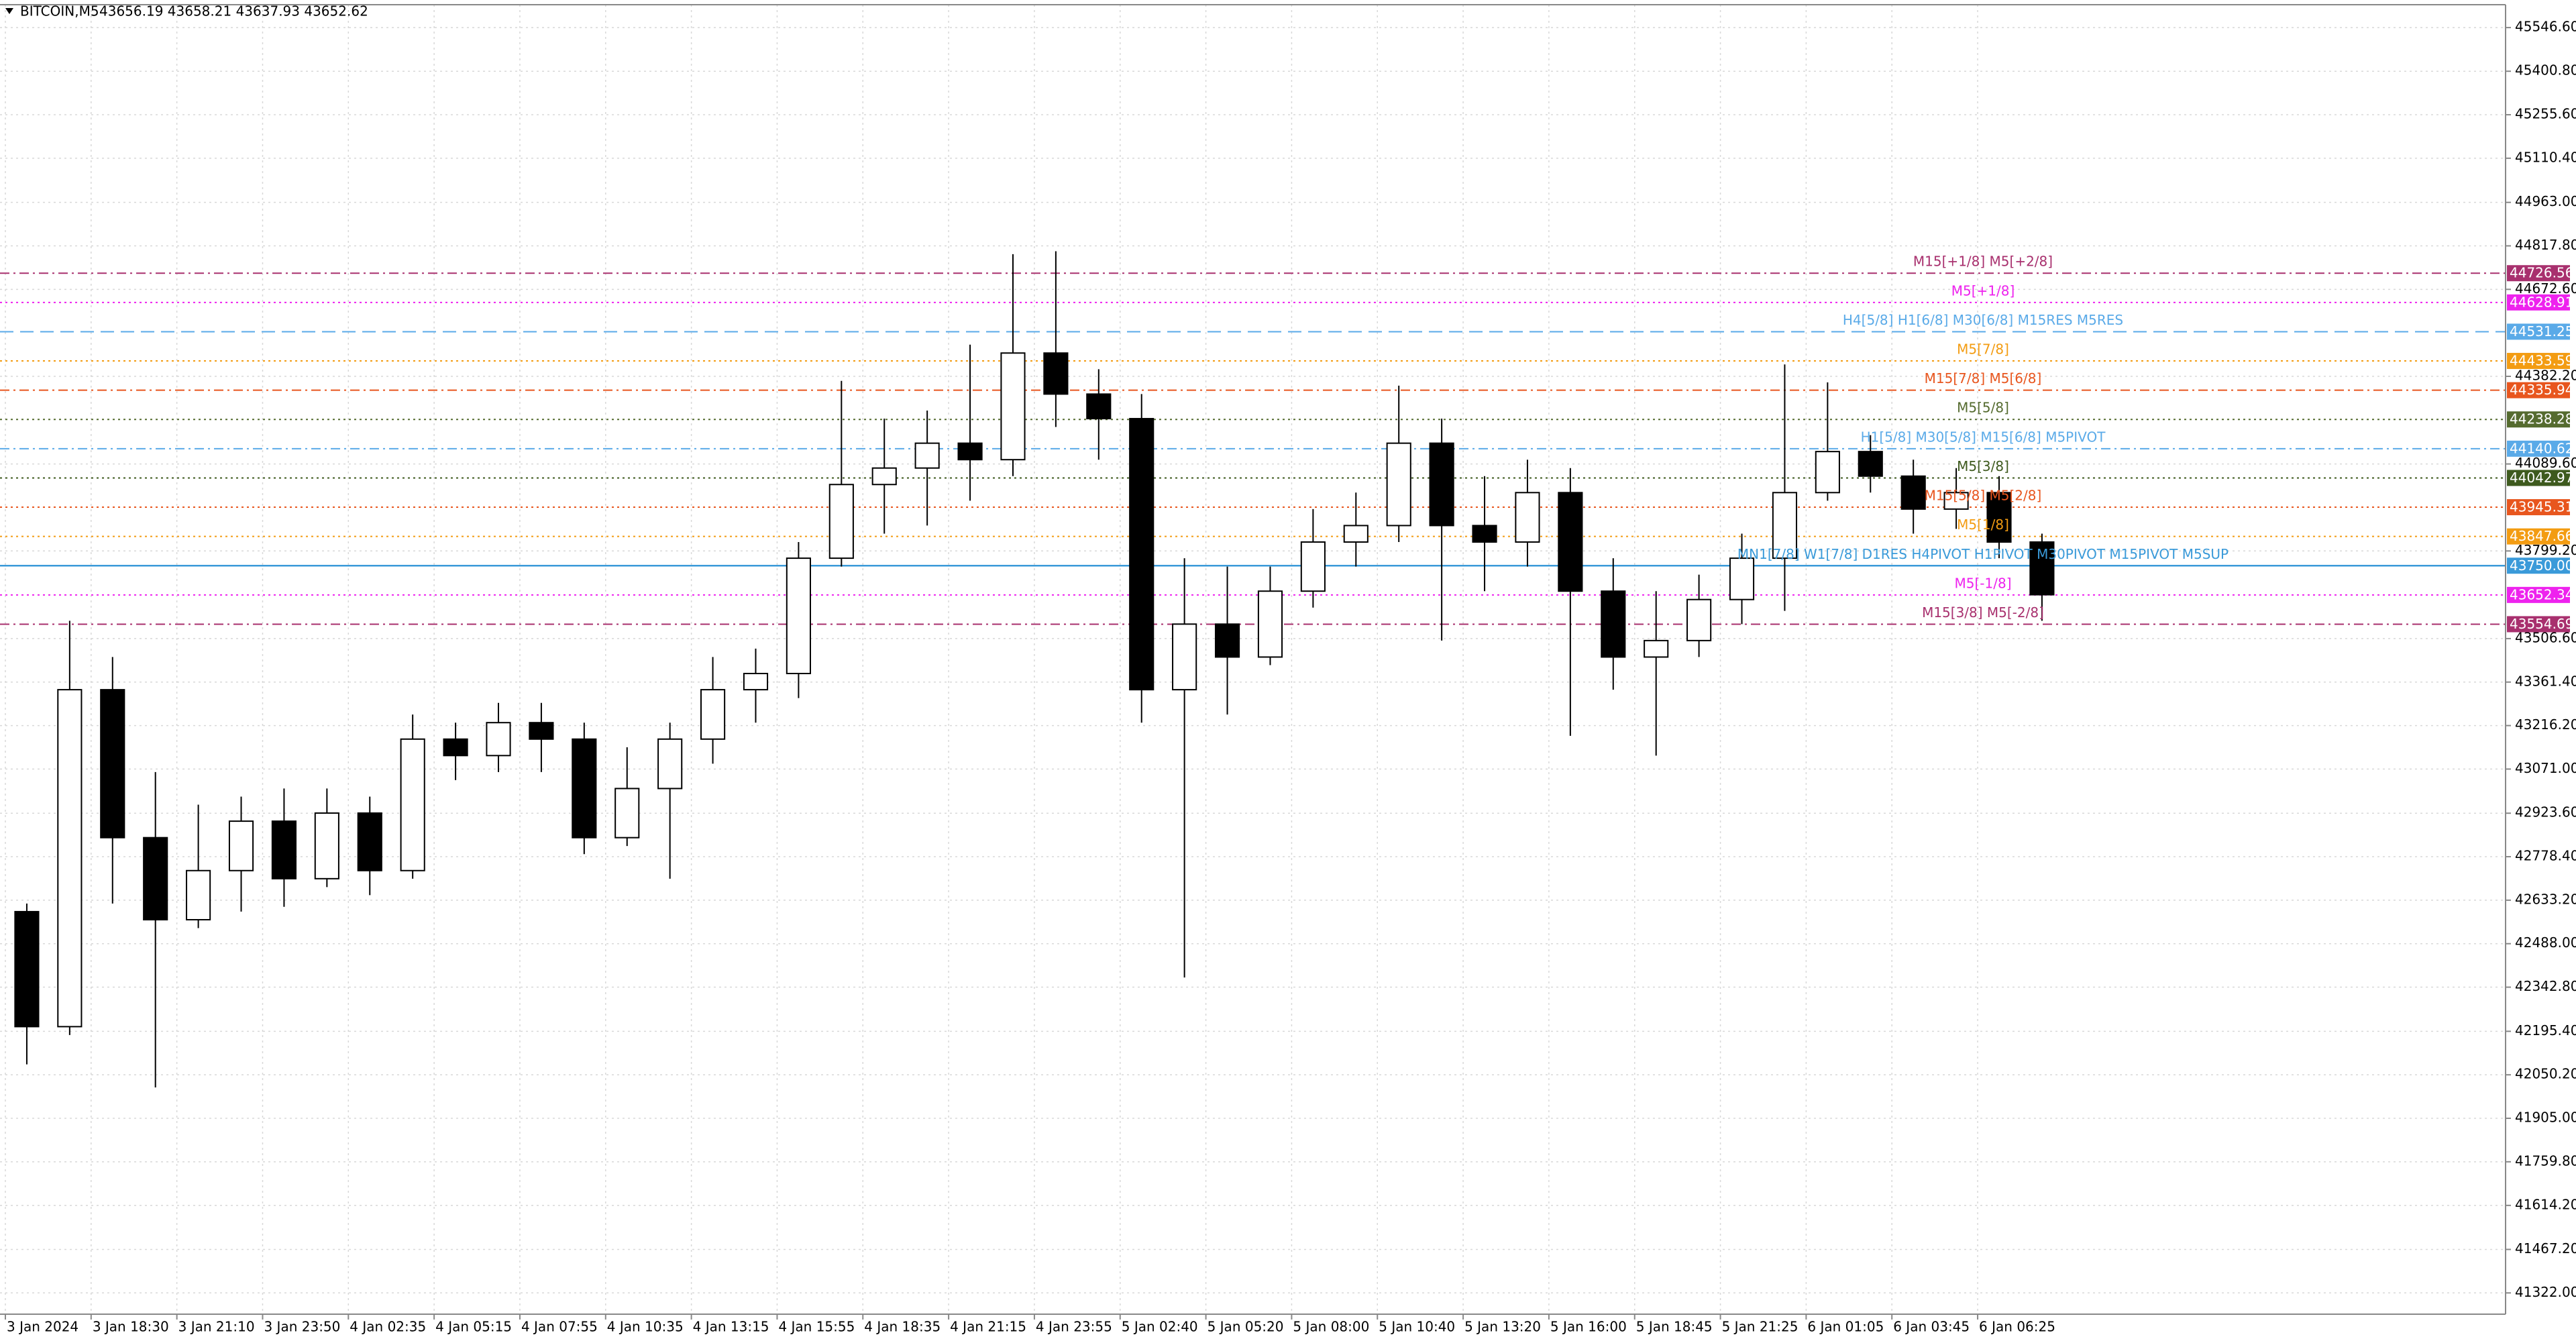 This screenshot has width=2576, height=1339. I want to click on x-tick-label: 5 Jan 08:00, so click(1331, 1327).